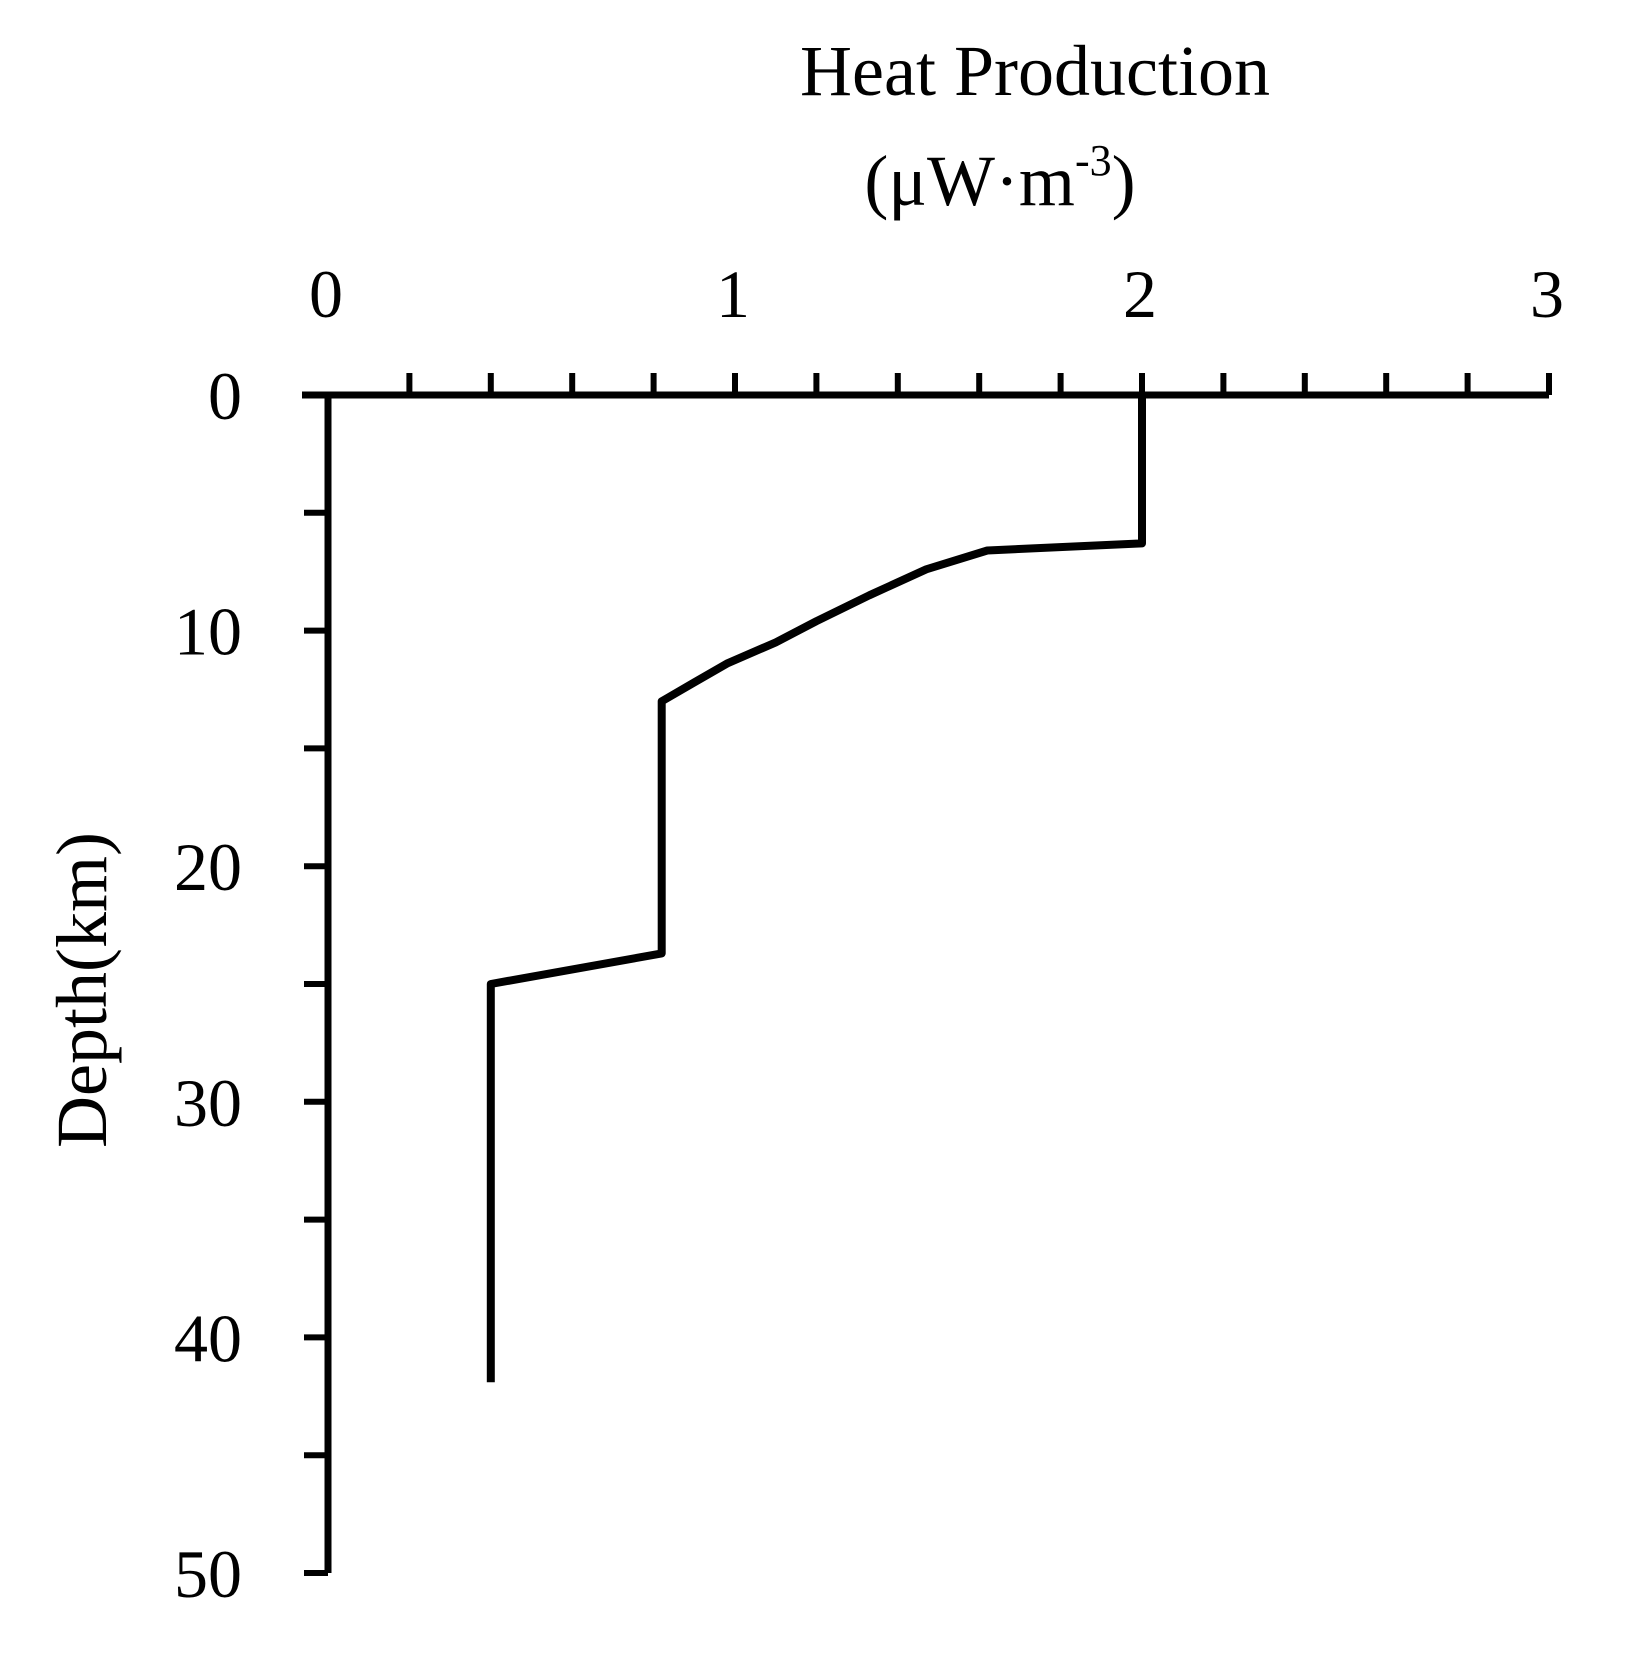  Describe the element at coordinates (1140, 294) in the screenshot. I see `x-tick-label: 2` at that location.